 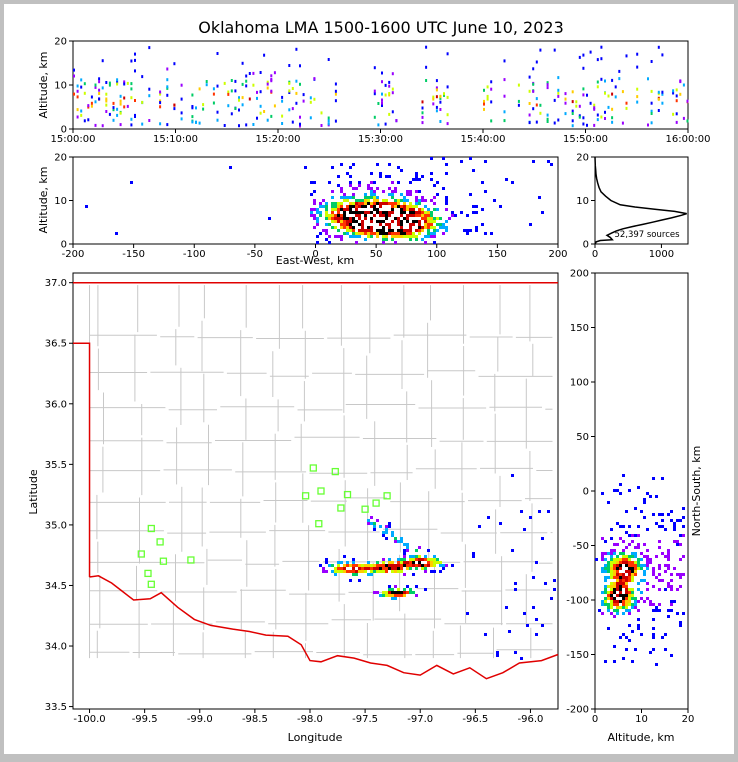 What do you see at coordinates (381, 86) in the screenshot?
I see `time-altitude-points` at bounding box center [381, 86].